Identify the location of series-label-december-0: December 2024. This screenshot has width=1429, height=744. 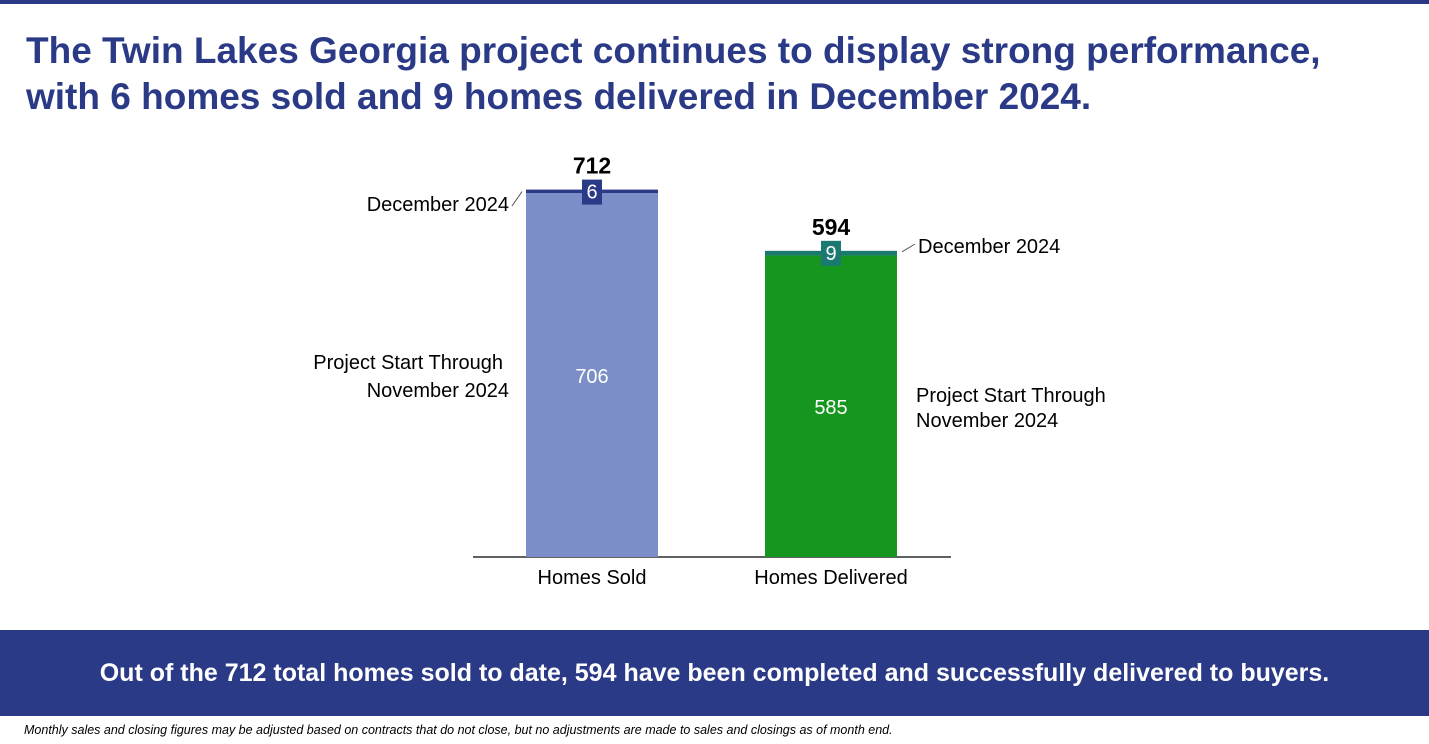
(438, 205).